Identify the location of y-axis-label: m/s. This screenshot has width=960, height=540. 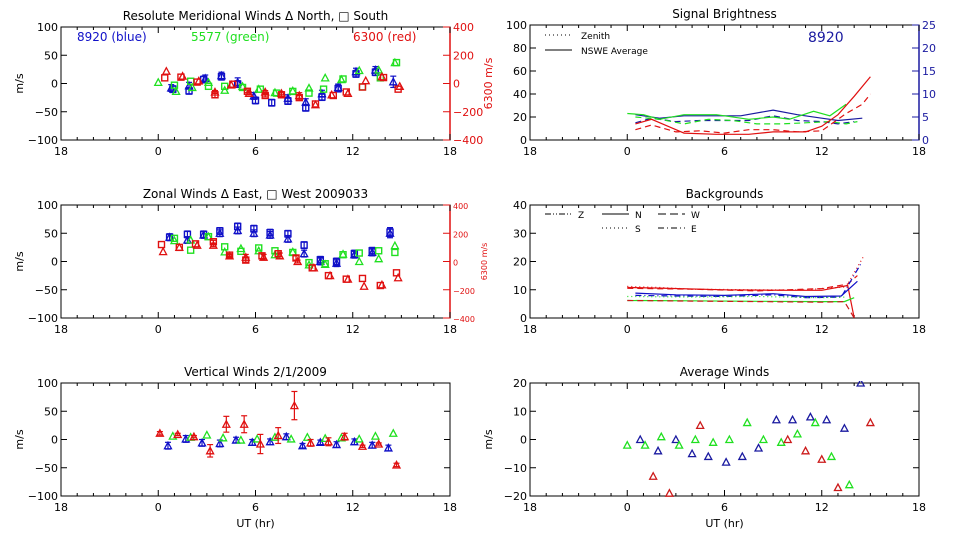
(19, 83).